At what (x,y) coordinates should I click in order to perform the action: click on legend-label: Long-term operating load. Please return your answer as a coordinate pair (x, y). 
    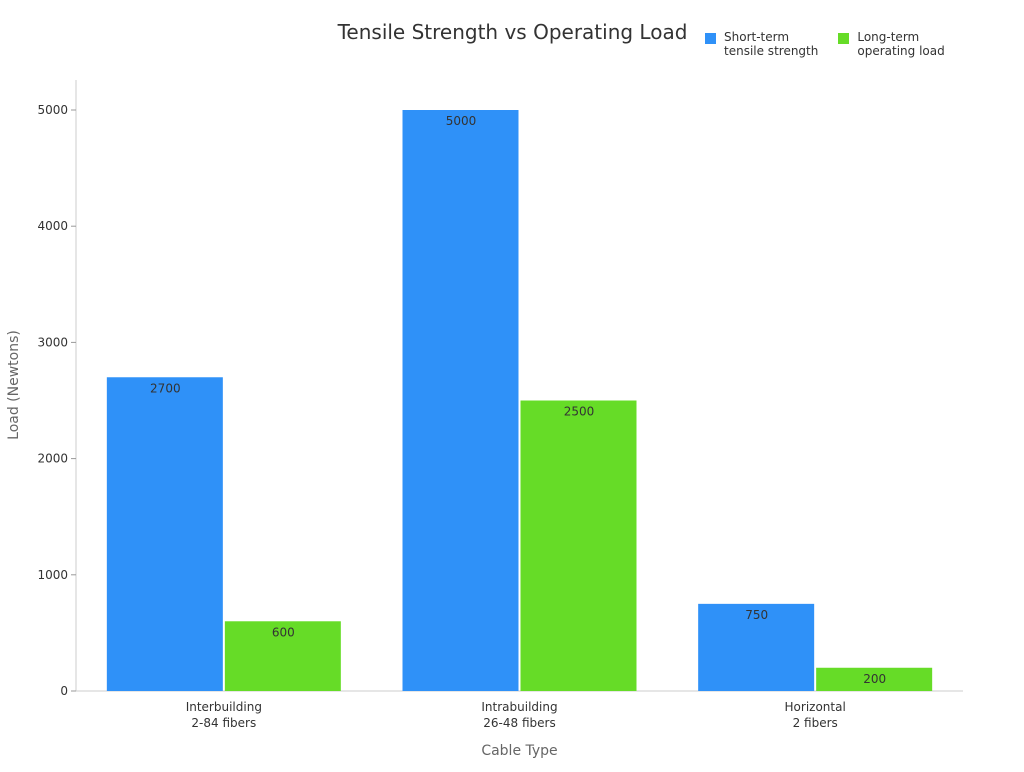
    Looking at the image, I should click on (901, 44).